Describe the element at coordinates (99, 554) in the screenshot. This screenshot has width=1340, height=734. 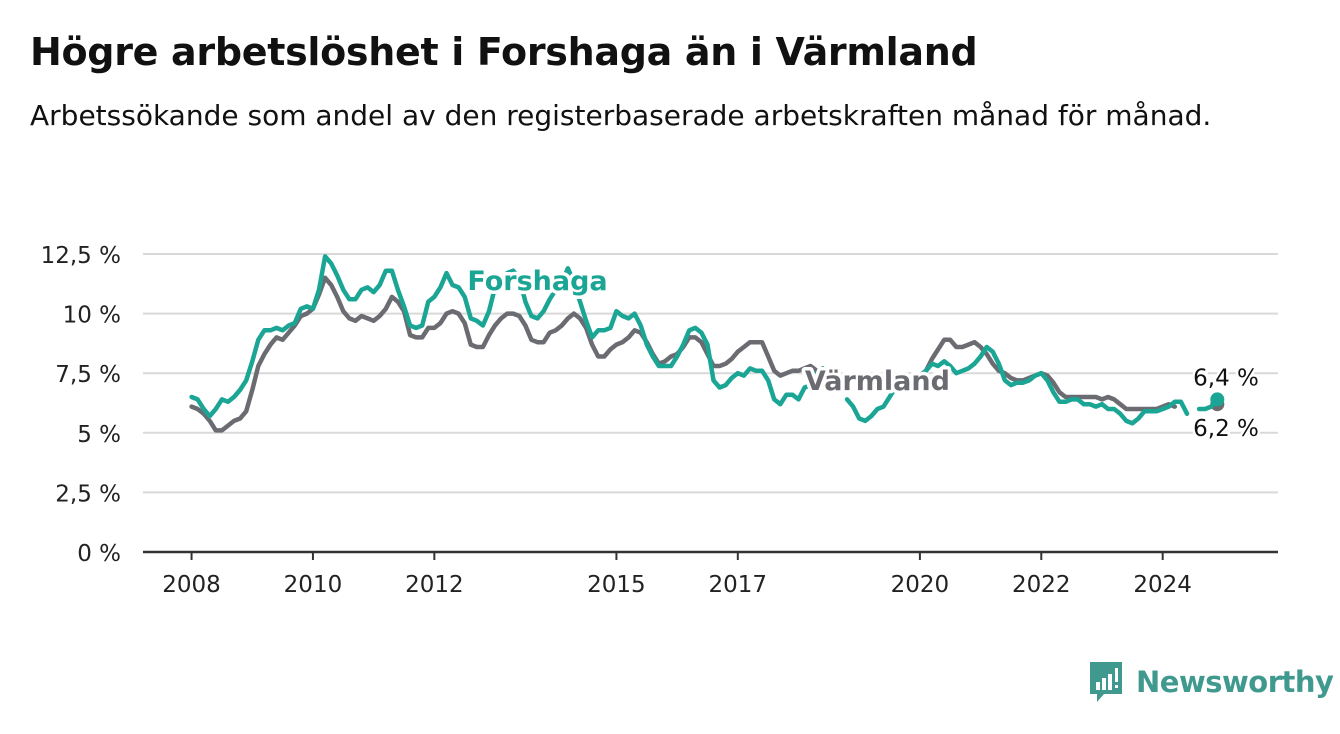
I see `y-tick-label: 0 %` at that location.